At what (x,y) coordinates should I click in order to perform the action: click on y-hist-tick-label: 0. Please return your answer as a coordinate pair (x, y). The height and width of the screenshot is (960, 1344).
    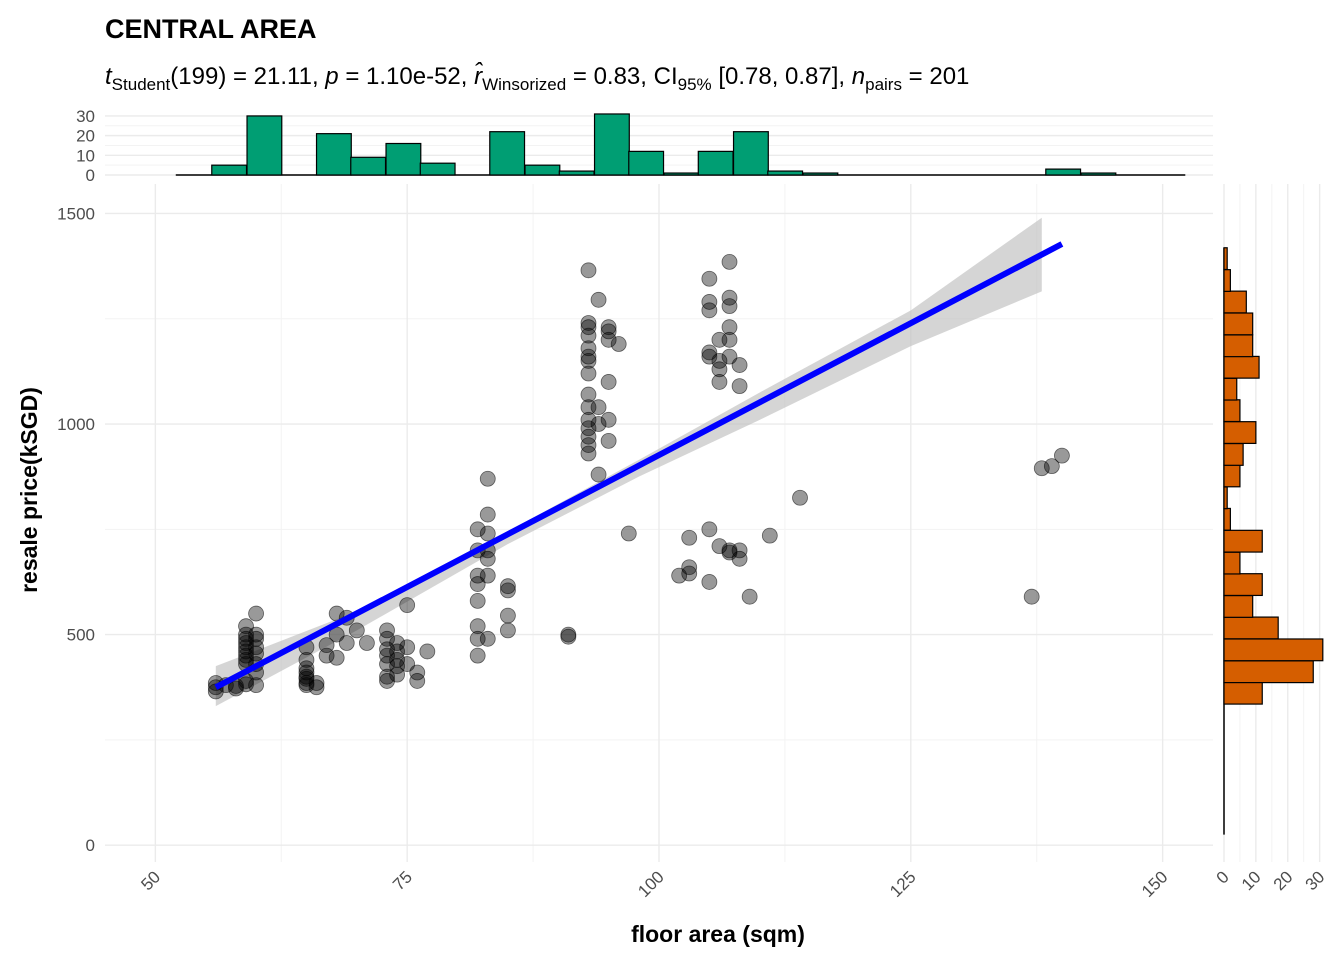
    Looking at the image, I should click on (1223, 877).